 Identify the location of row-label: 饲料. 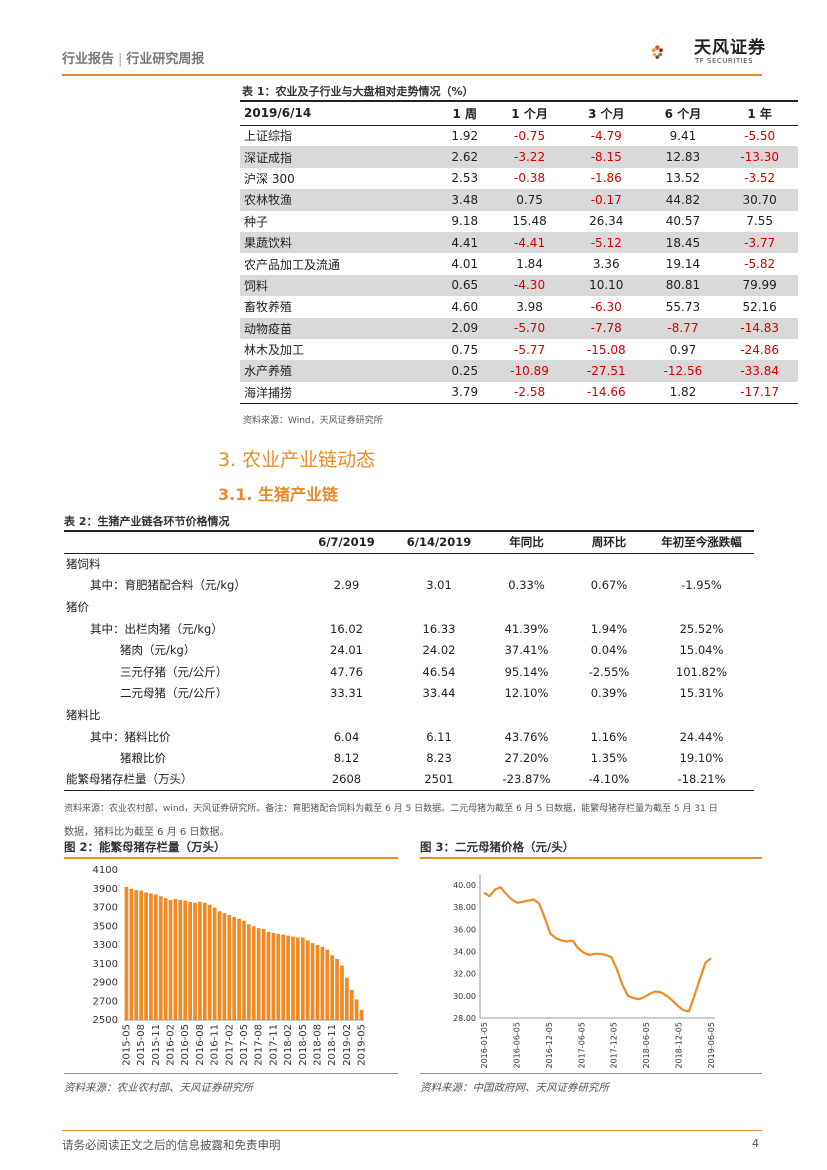
(339, 285).